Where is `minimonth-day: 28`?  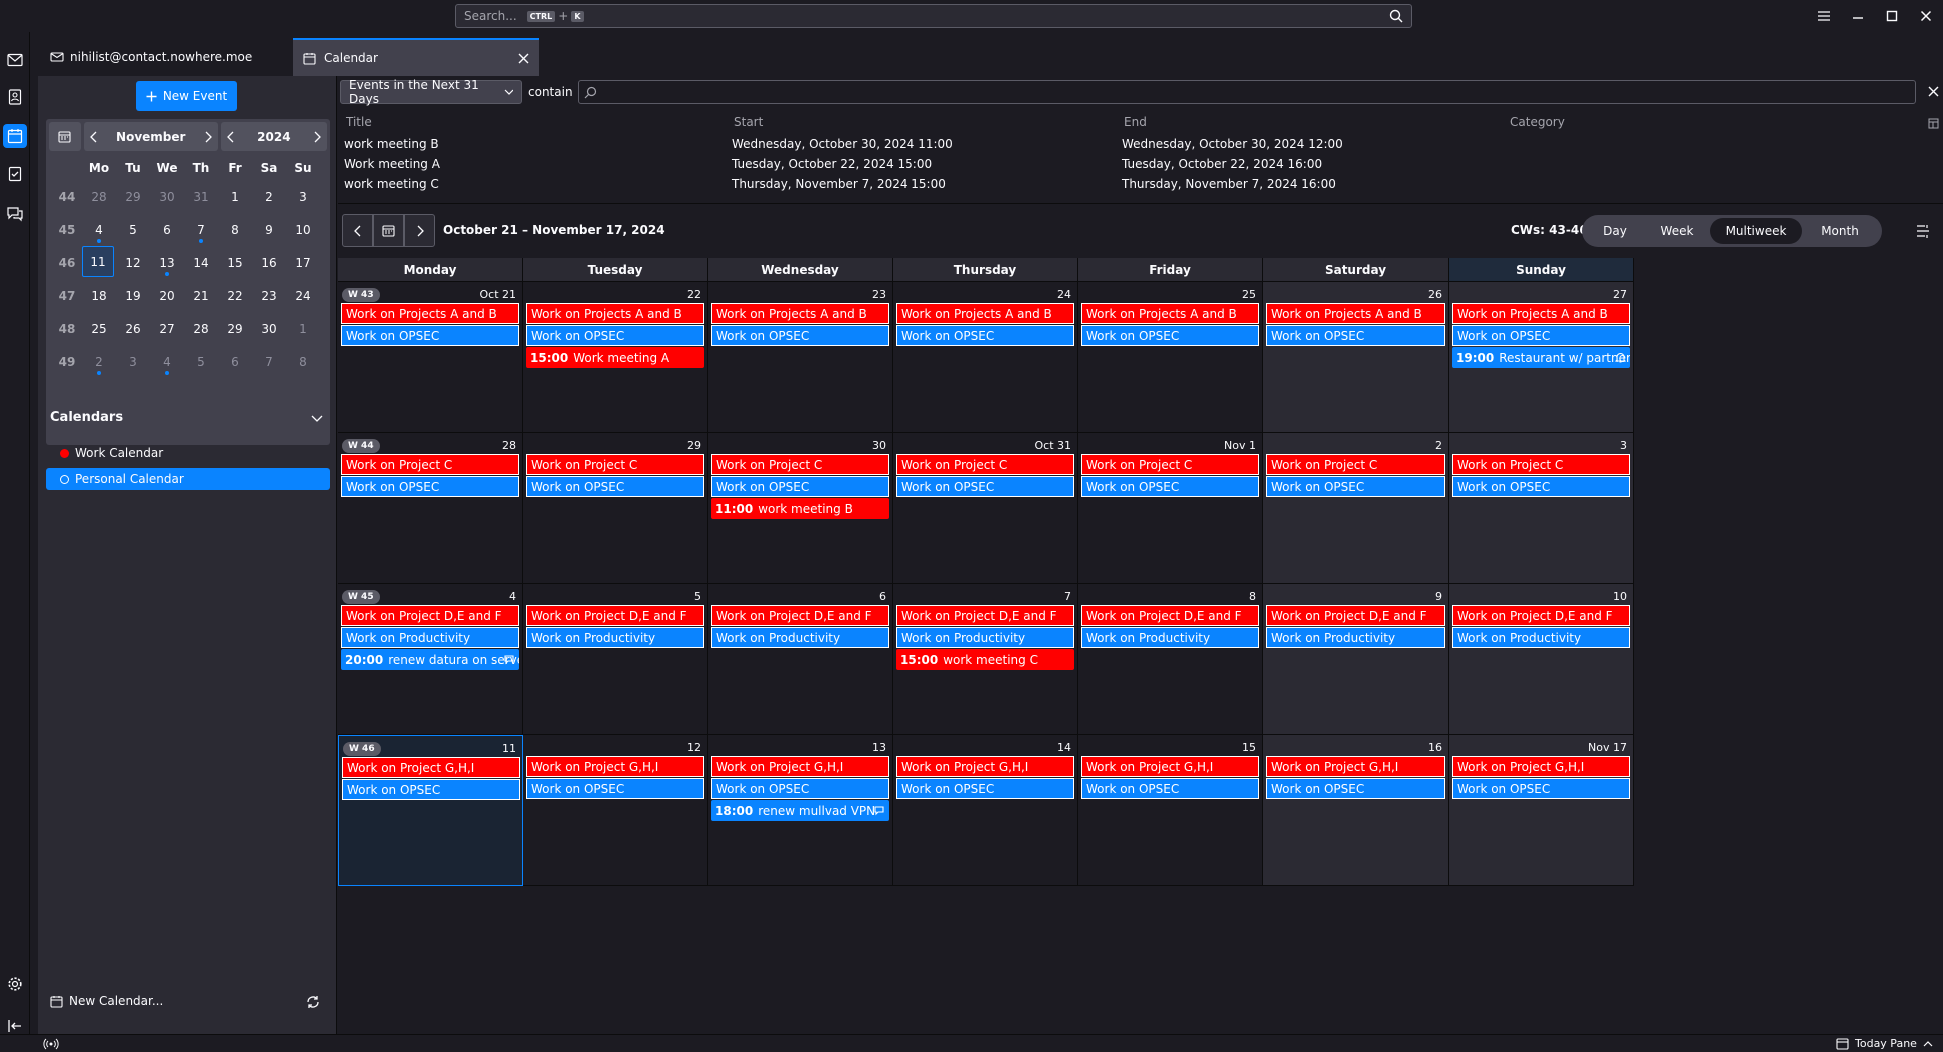
minimonth-day: 28 is located at coordinates (99, 196).